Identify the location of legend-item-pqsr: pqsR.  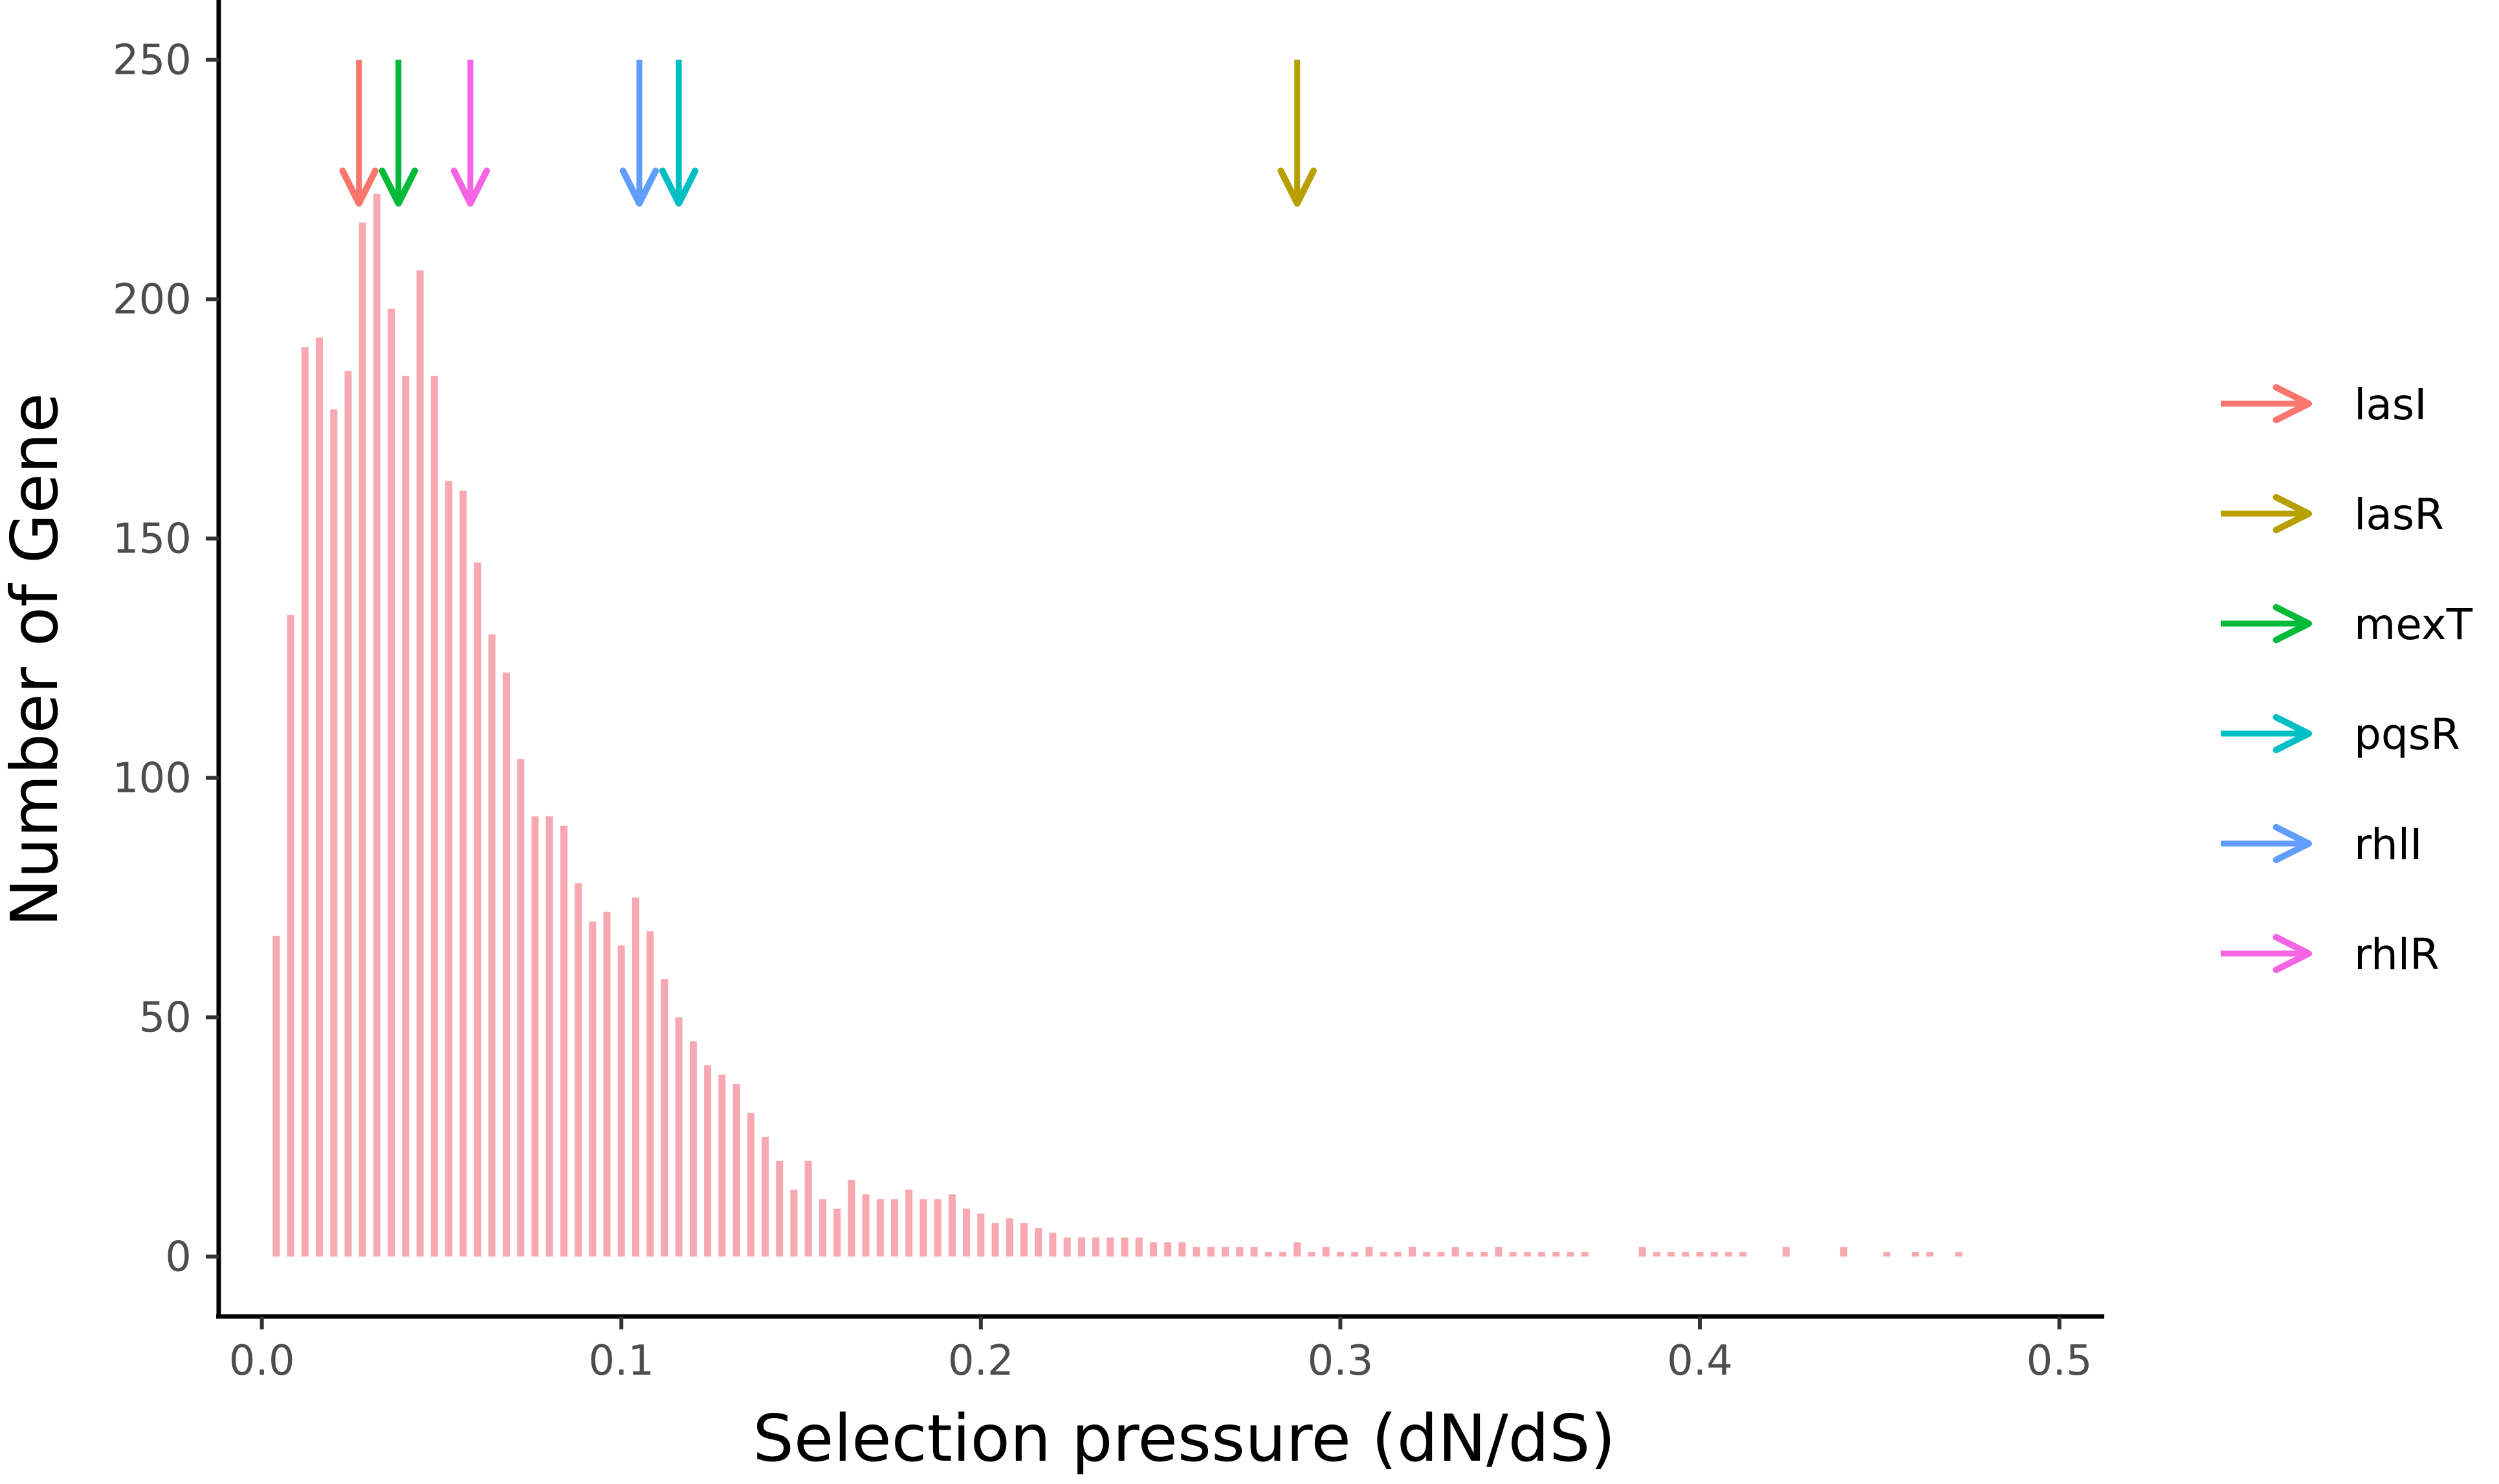
(2340, 734).